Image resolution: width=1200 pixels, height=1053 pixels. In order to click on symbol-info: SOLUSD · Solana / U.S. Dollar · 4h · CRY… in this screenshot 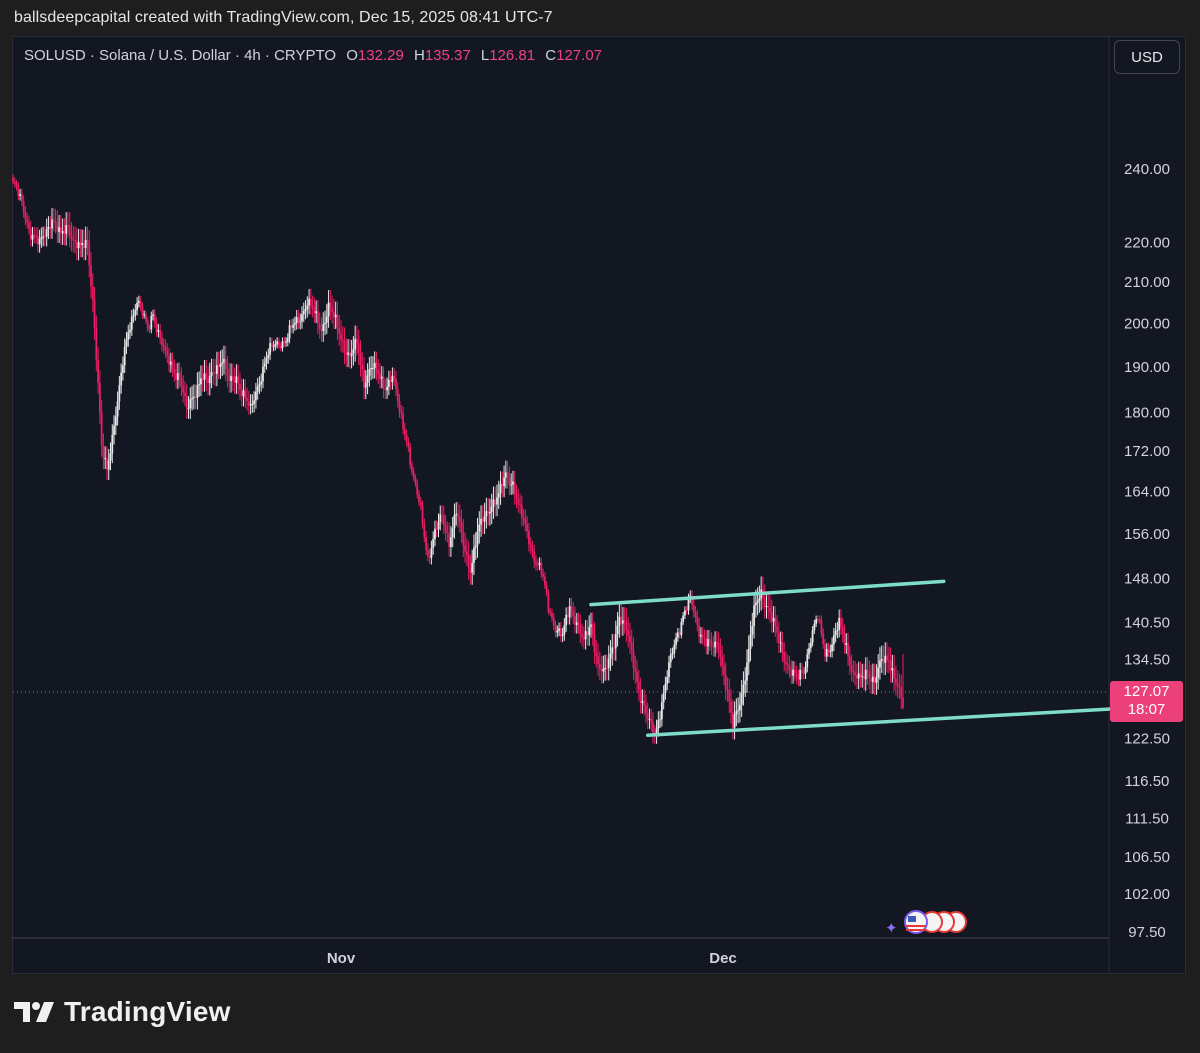, I will do `click(180, 55)`.